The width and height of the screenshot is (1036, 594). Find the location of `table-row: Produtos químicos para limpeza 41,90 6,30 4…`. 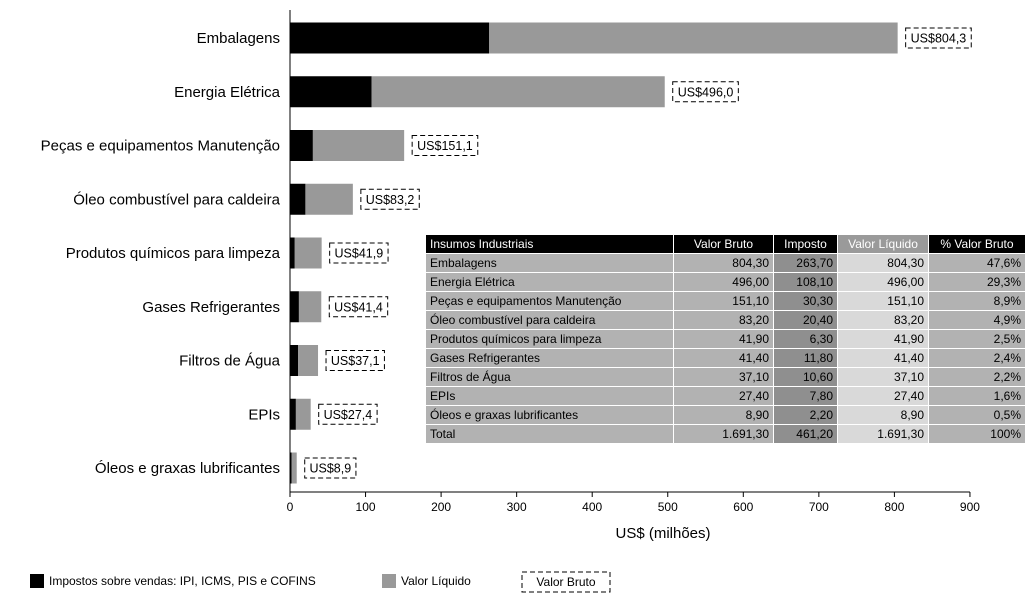

table-row: Produtos químicos para limpeza 41,90 6,30 4… is located at coordinates (725, 339).